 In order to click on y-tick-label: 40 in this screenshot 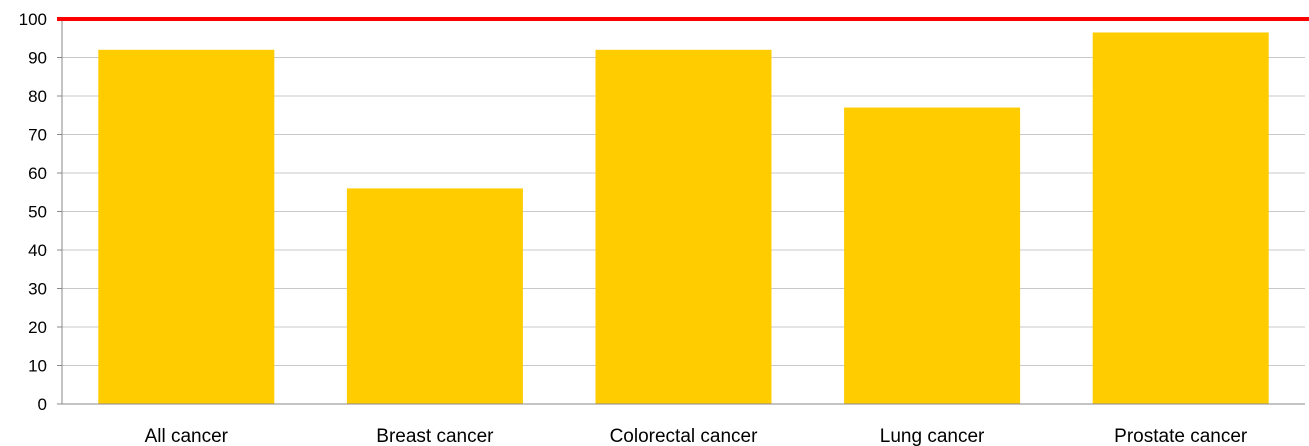, I will do `click(37, 250)`.